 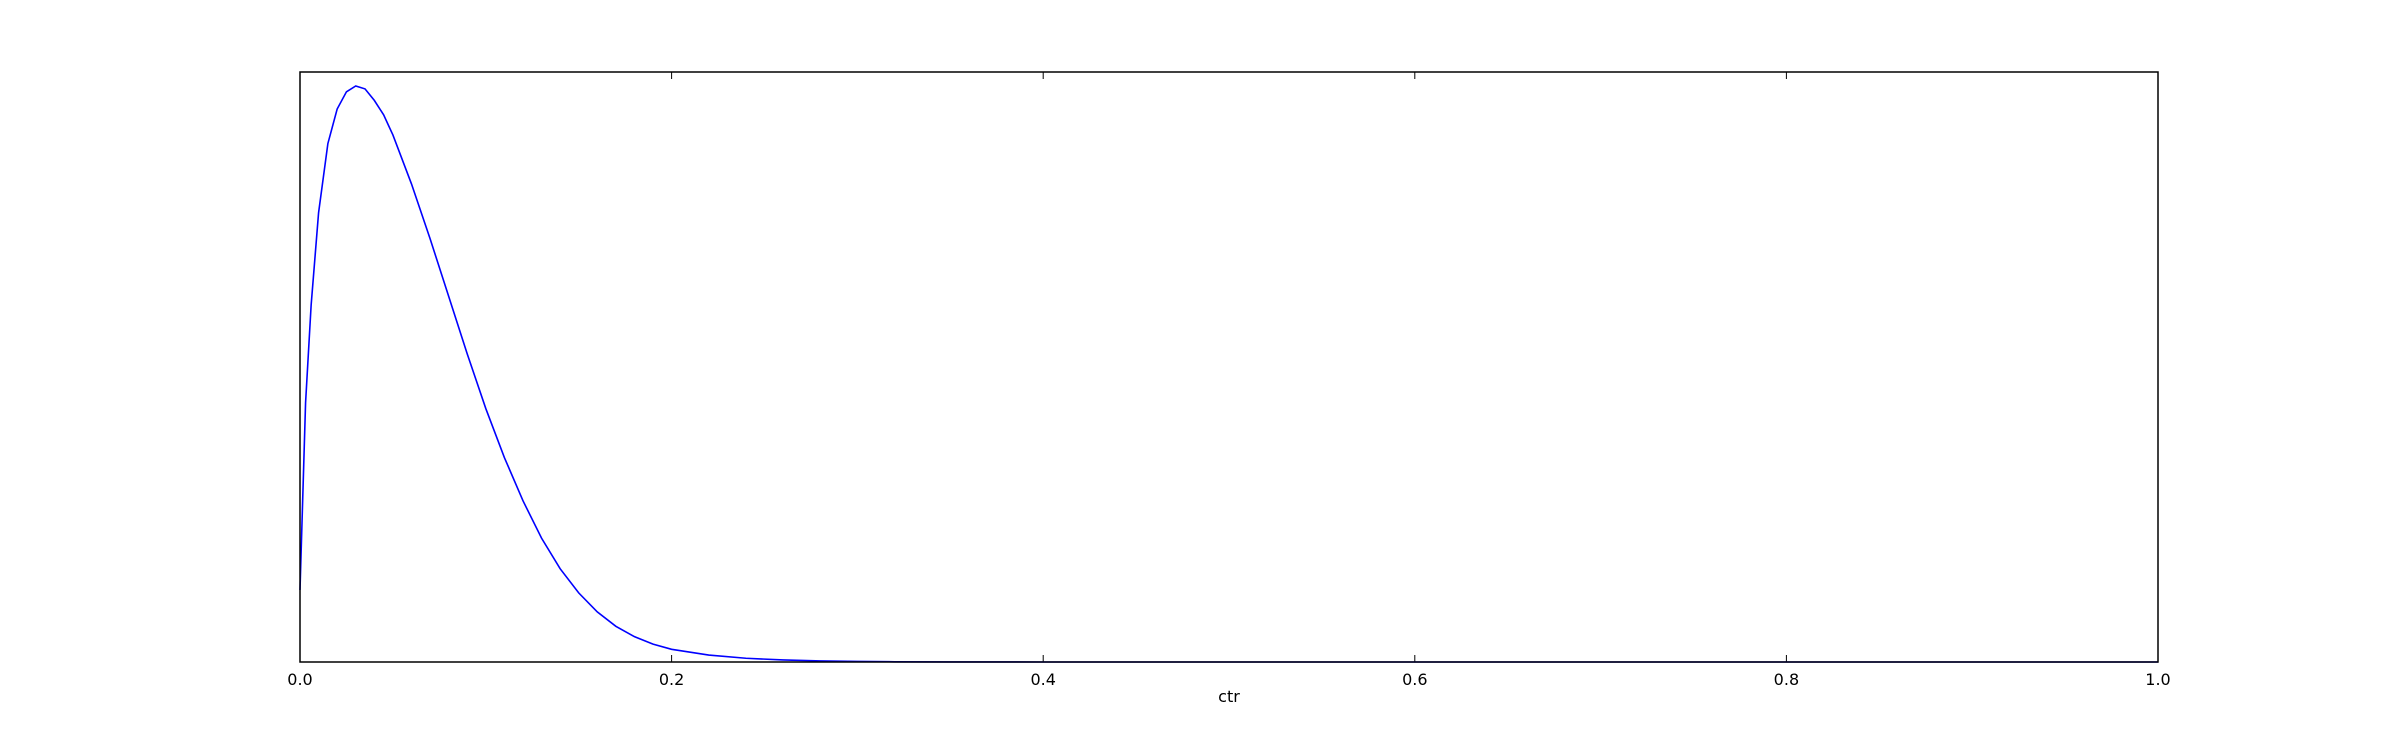 What do you see at coordinates (299, 679) in the screenshot?
I see `x-tick-label: 0.0` at bounding box center [299, 679].